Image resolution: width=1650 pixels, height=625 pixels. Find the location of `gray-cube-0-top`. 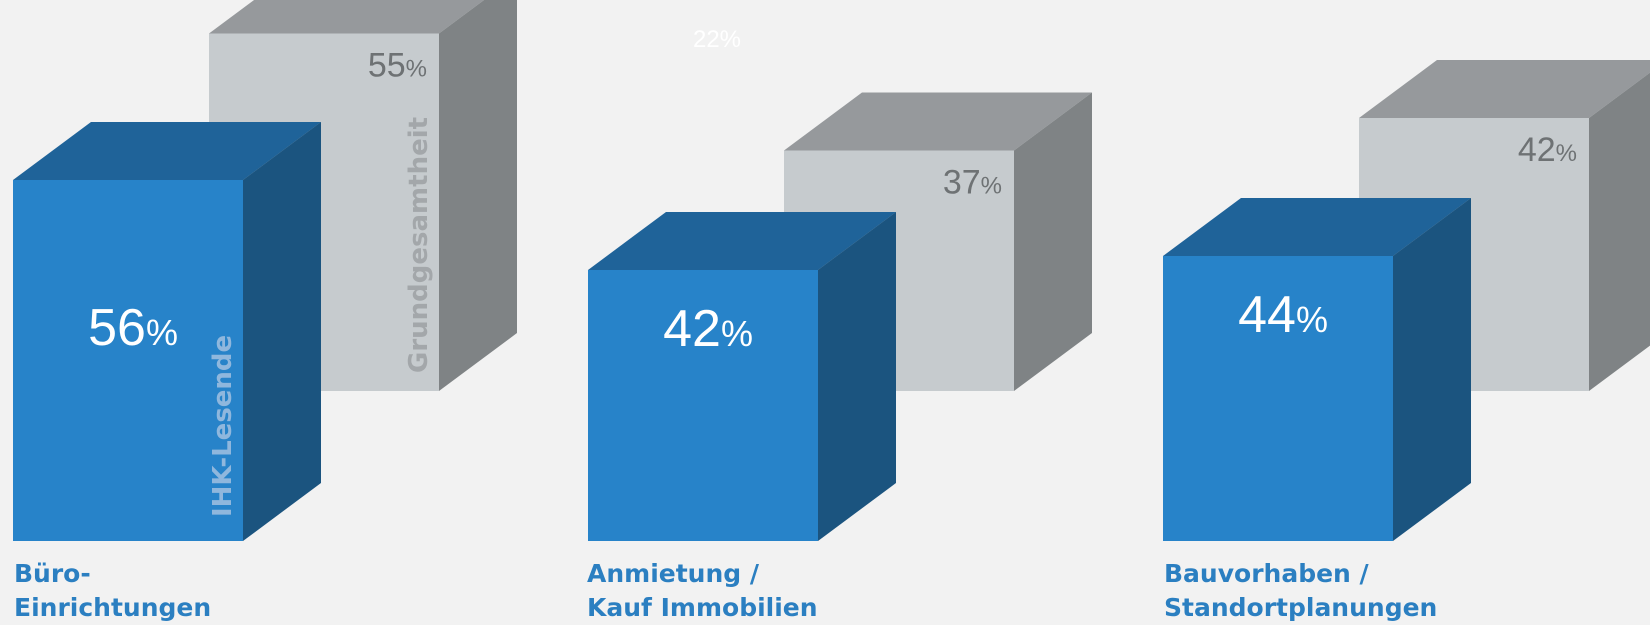

gray-cube-0-top is located at coordinates (347, 17).